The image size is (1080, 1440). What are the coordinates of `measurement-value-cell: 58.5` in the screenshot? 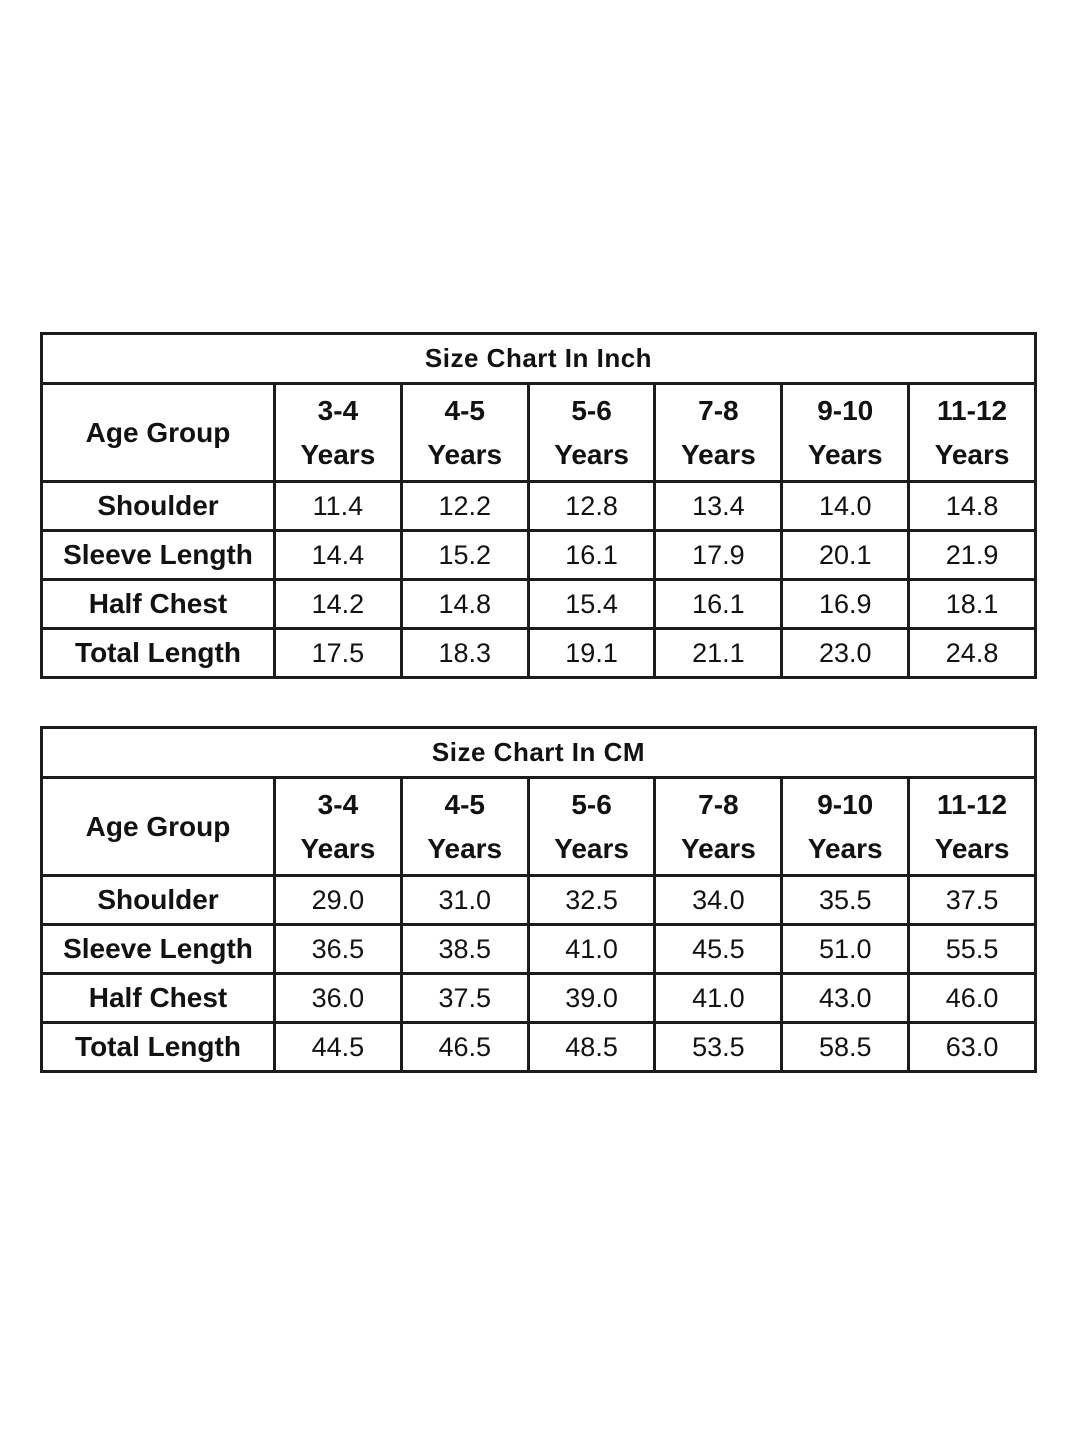 It's located at (845, 1047).